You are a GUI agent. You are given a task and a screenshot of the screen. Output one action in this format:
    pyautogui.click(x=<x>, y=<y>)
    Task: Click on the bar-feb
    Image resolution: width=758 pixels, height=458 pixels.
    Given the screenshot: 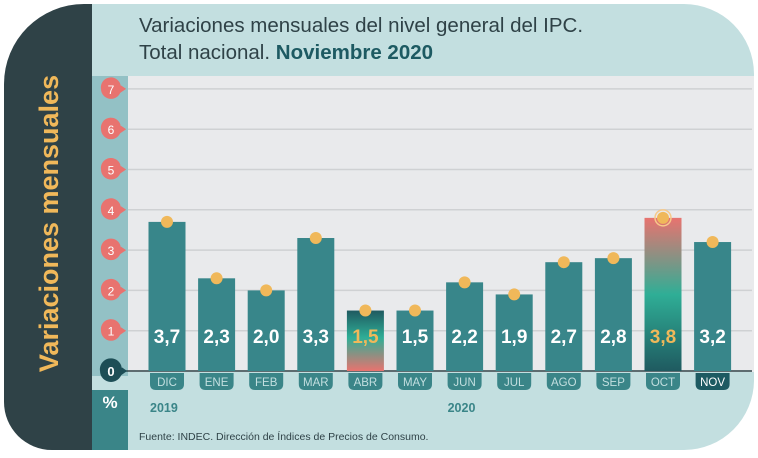 What is the action you would take?
    pyautogui.click(x=266, y=330)
    